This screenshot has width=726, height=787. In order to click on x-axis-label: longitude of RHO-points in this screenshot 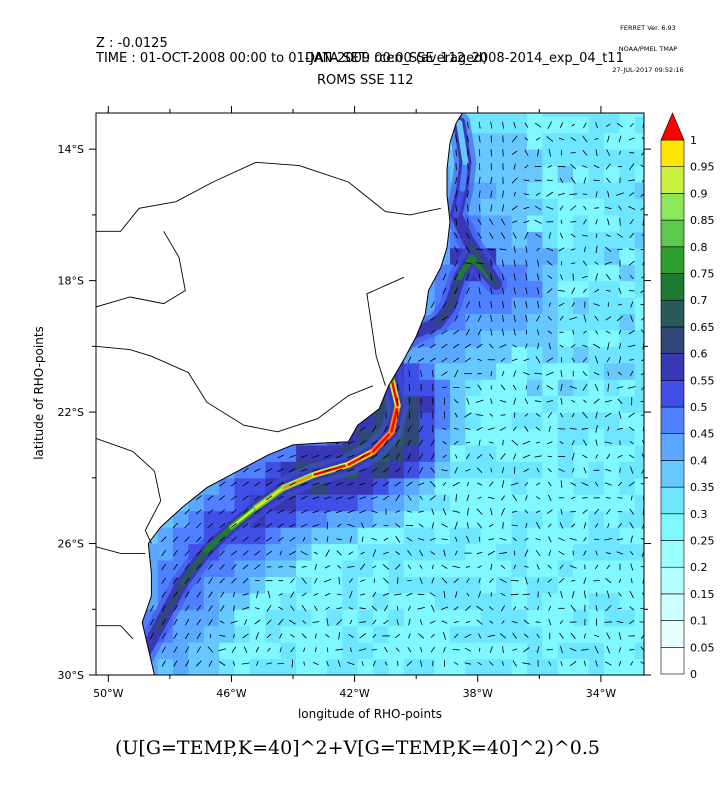, I will do `click(370, 714)`.